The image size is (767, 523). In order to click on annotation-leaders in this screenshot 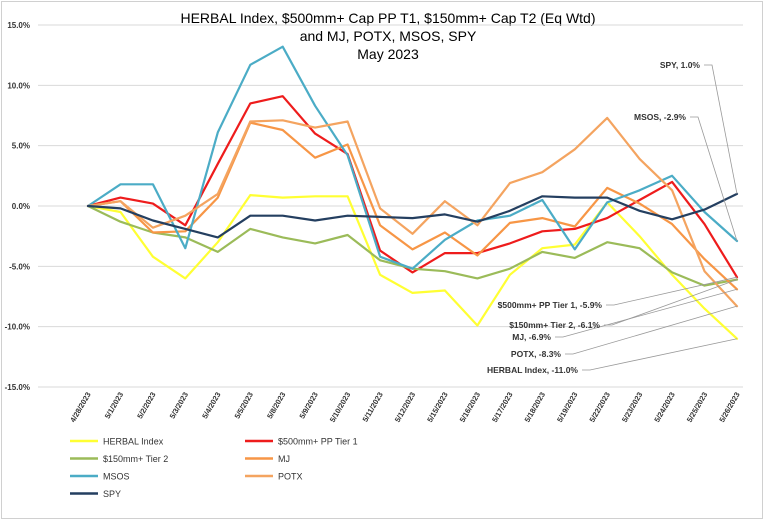, I will do `click(646, 217)`.